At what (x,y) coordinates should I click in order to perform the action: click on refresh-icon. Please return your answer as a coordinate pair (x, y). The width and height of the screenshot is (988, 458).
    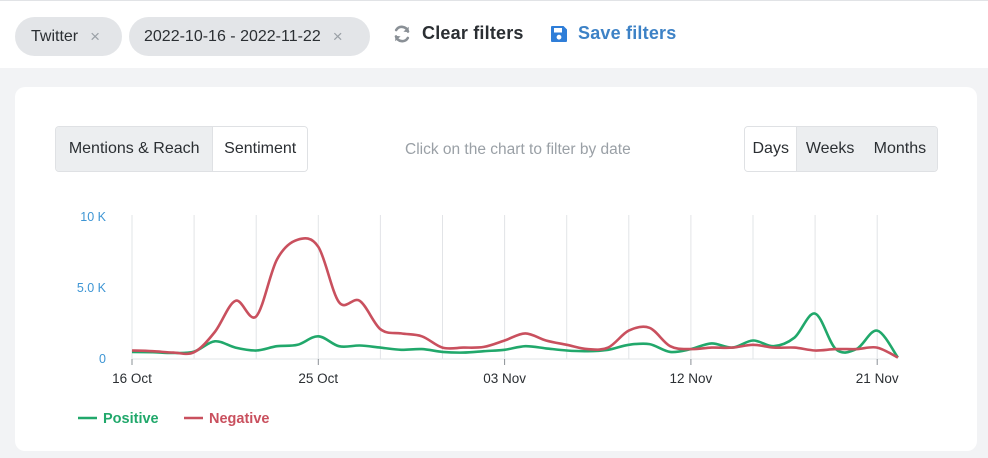
    Looking at the image, I should click on (402, 33).